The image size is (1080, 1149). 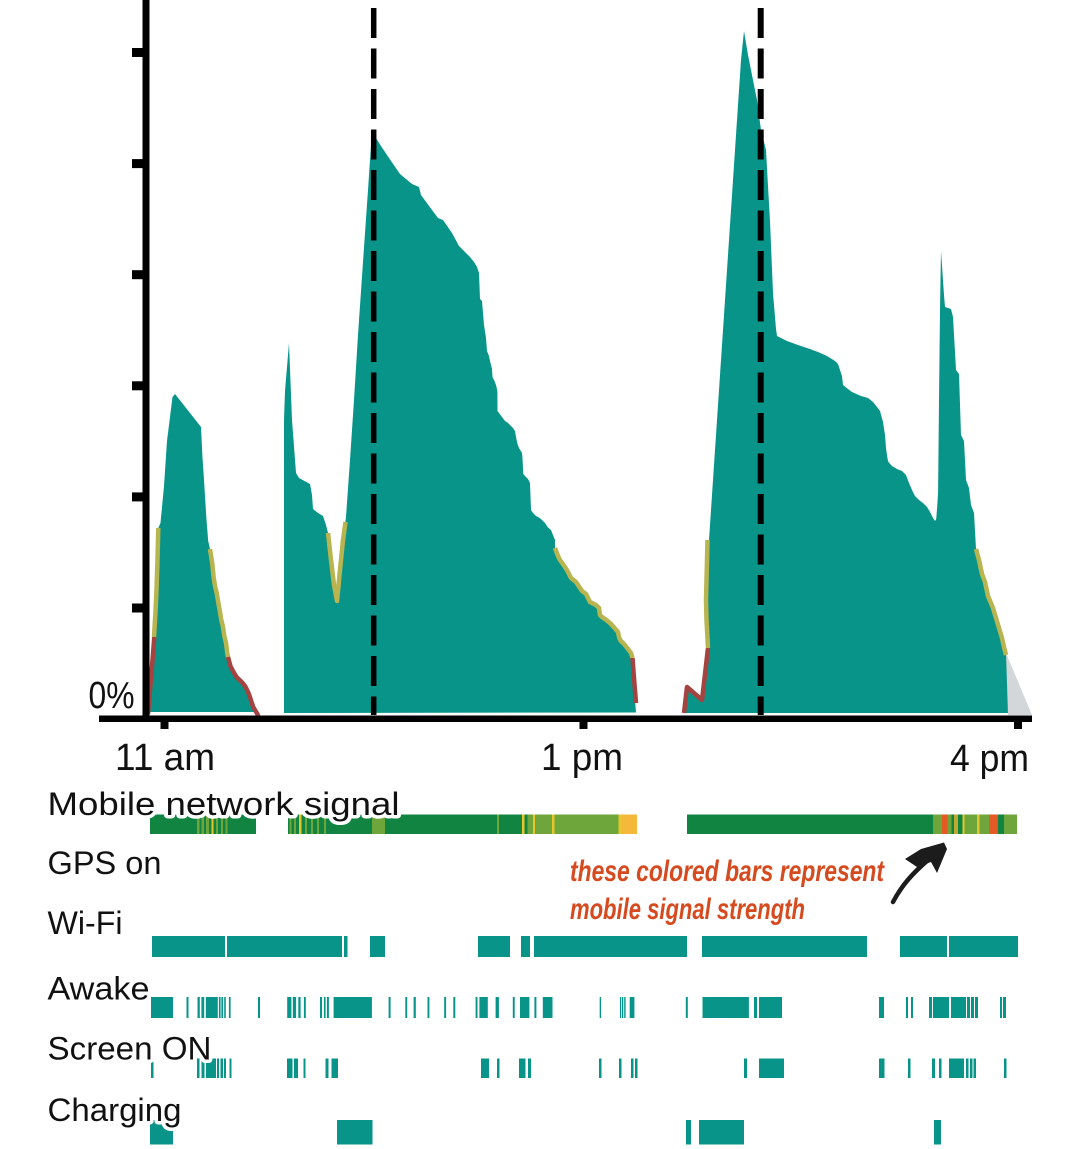 I want to click on svg-text: mobile signal strength, so click(x=687, y=909).